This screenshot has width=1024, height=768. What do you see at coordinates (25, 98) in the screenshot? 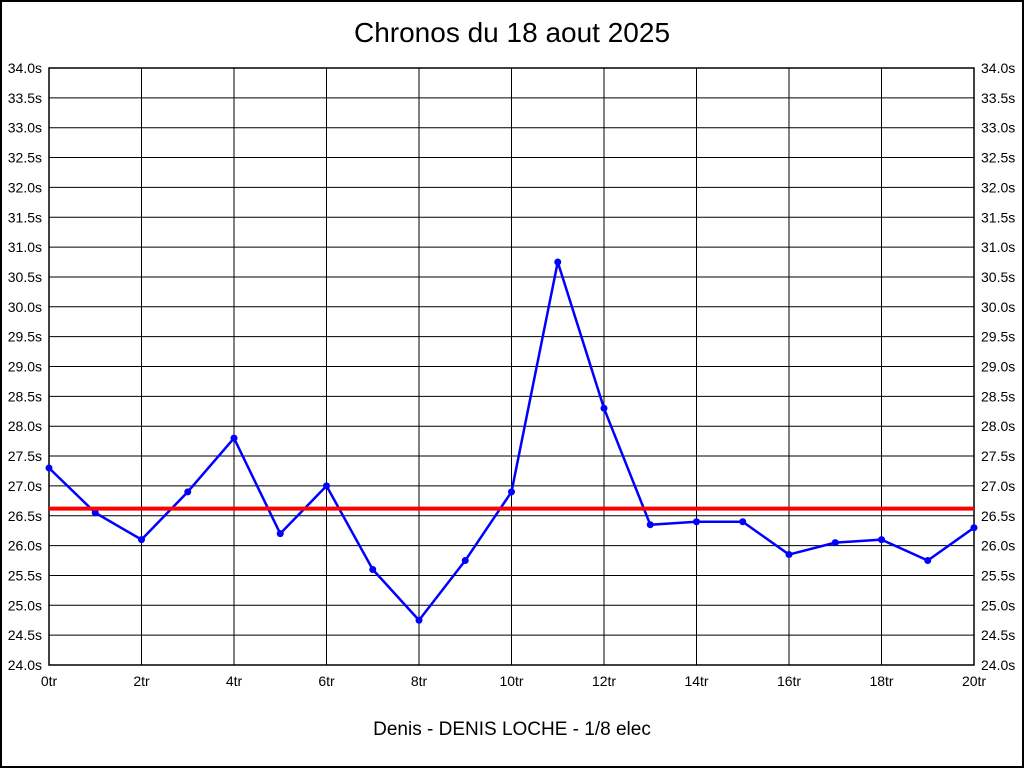
I see `y-tick-label-left: 33.5s` at bounding box center [25, 98].